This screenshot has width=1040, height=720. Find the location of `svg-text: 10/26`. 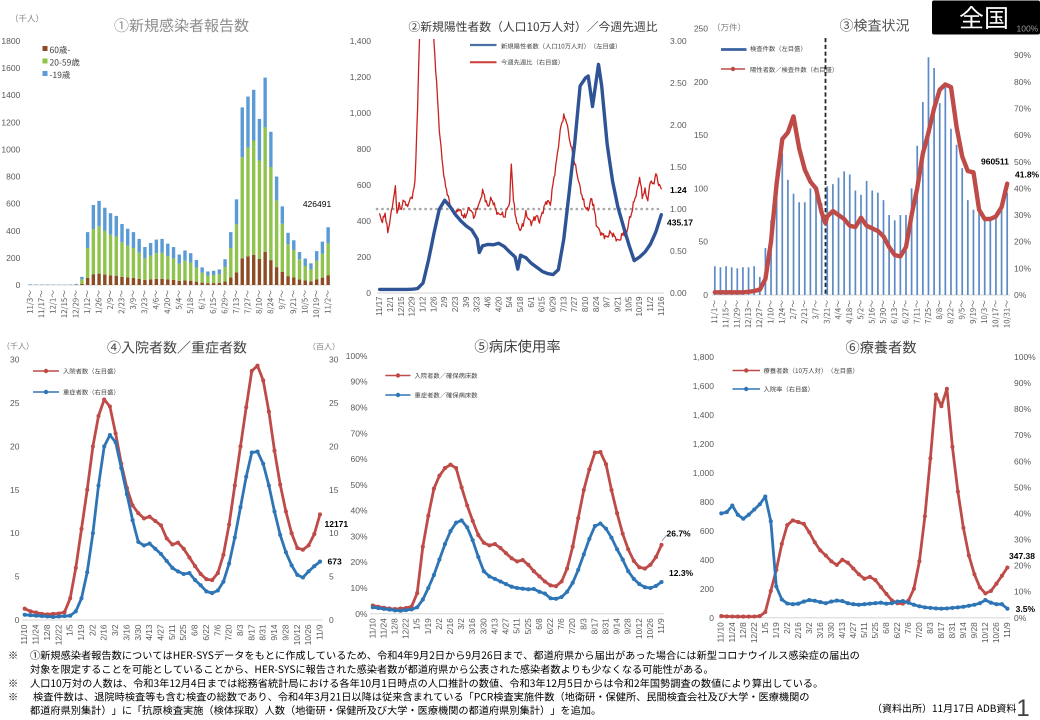

svg-text: 10/26 is located at coordinates (650, 628).